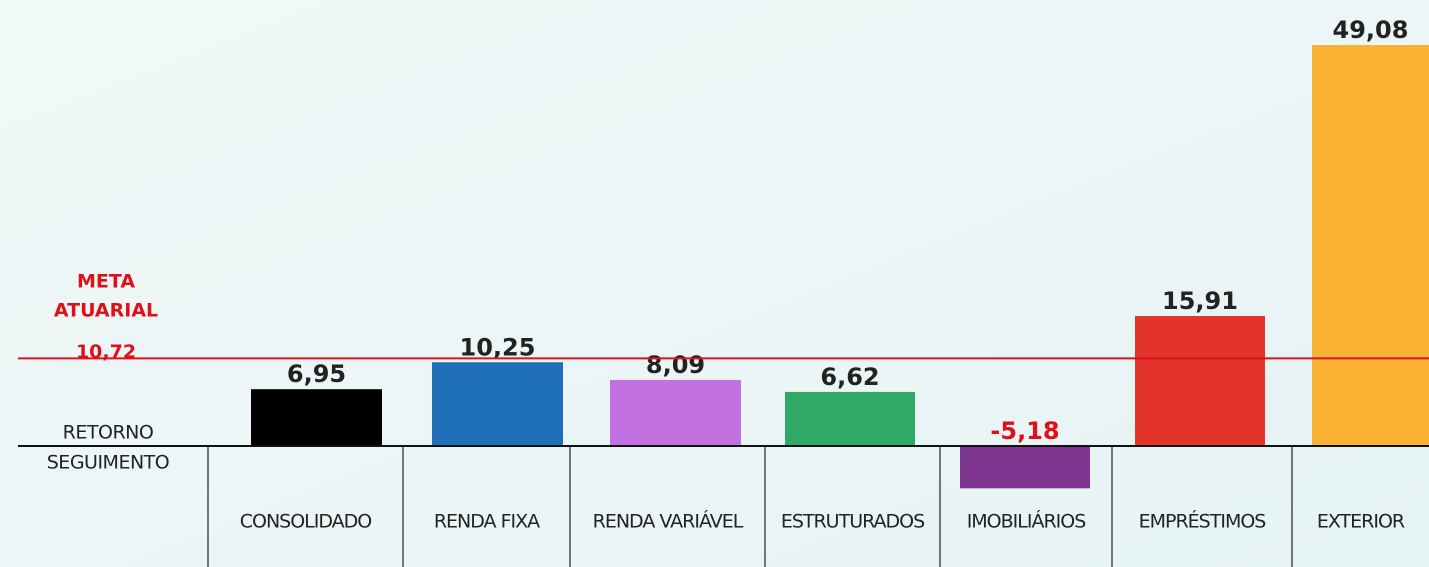 This screenshot has width=1429, height=567. Describe the element at coordinates (498, 347) in the screenshot. I see `value-label: 10,25` at that location.